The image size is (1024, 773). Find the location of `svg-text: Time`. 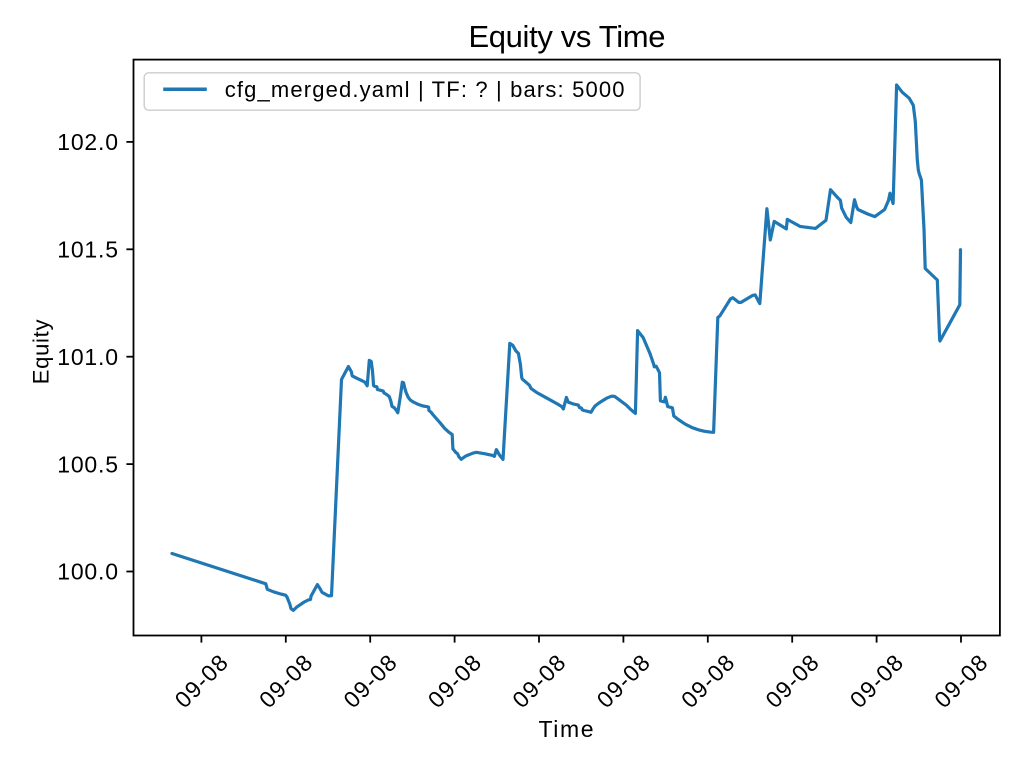

svg-text: Time is located at coordinates (566, 729).